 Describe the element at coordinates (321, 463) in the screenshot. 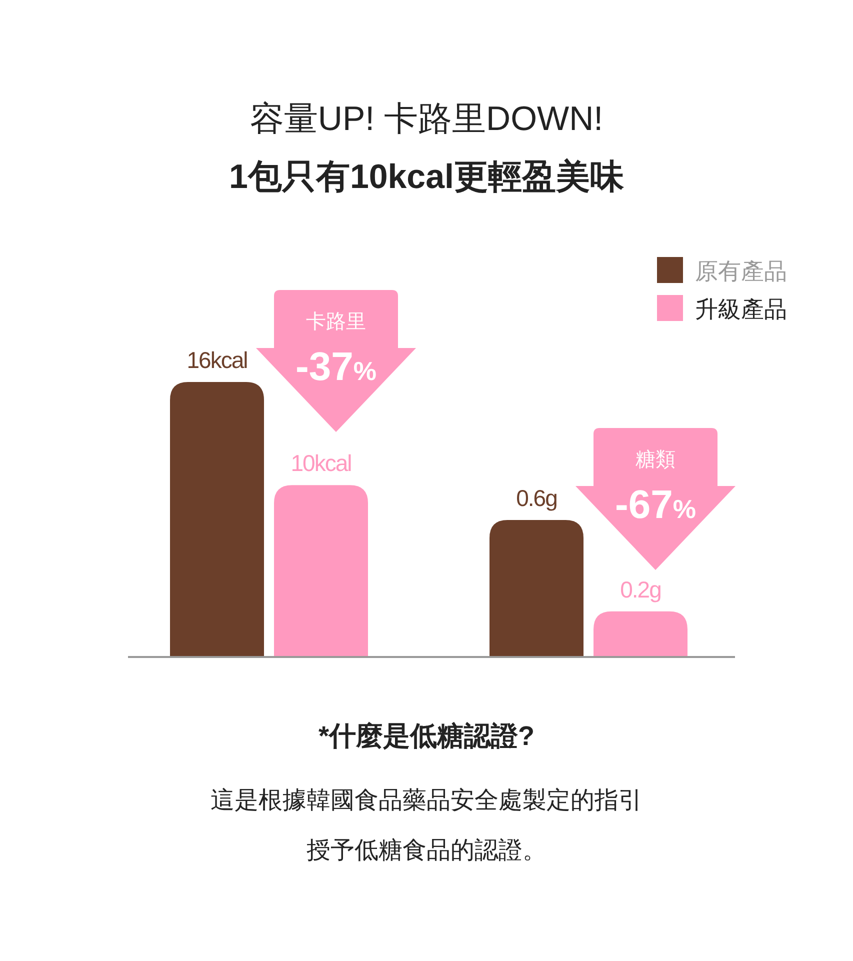

I see `data-label: 10kcal` at that location.